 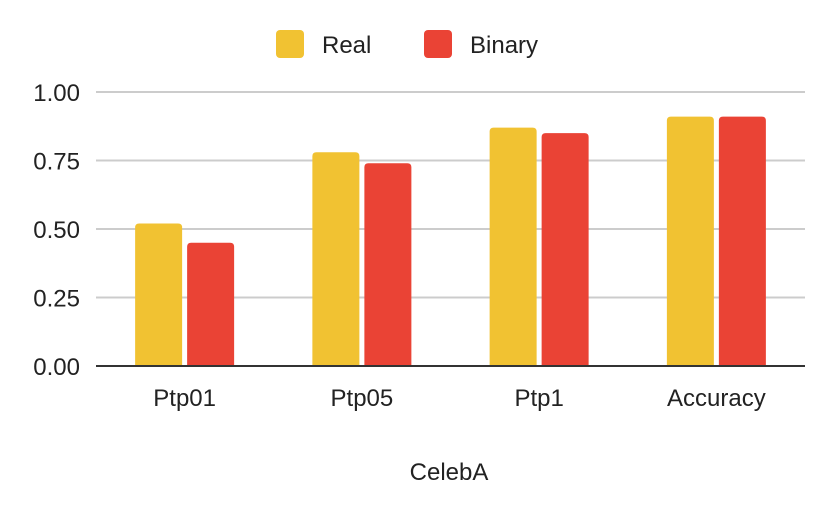 I want to click on y-tick-label: 0.00, so click(x=56, y=367).